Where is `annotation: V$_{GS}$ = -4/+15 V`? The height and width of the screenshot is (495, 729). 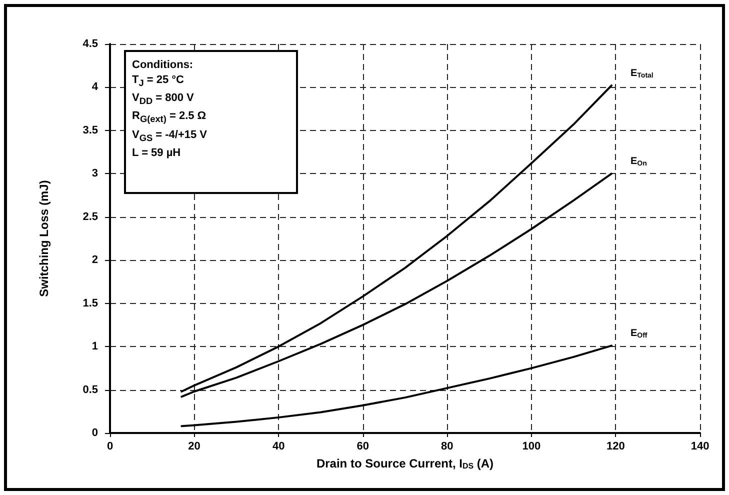 annotation: V$_{GS}$ = -4/+15 V is located at coordinates (170, 136).